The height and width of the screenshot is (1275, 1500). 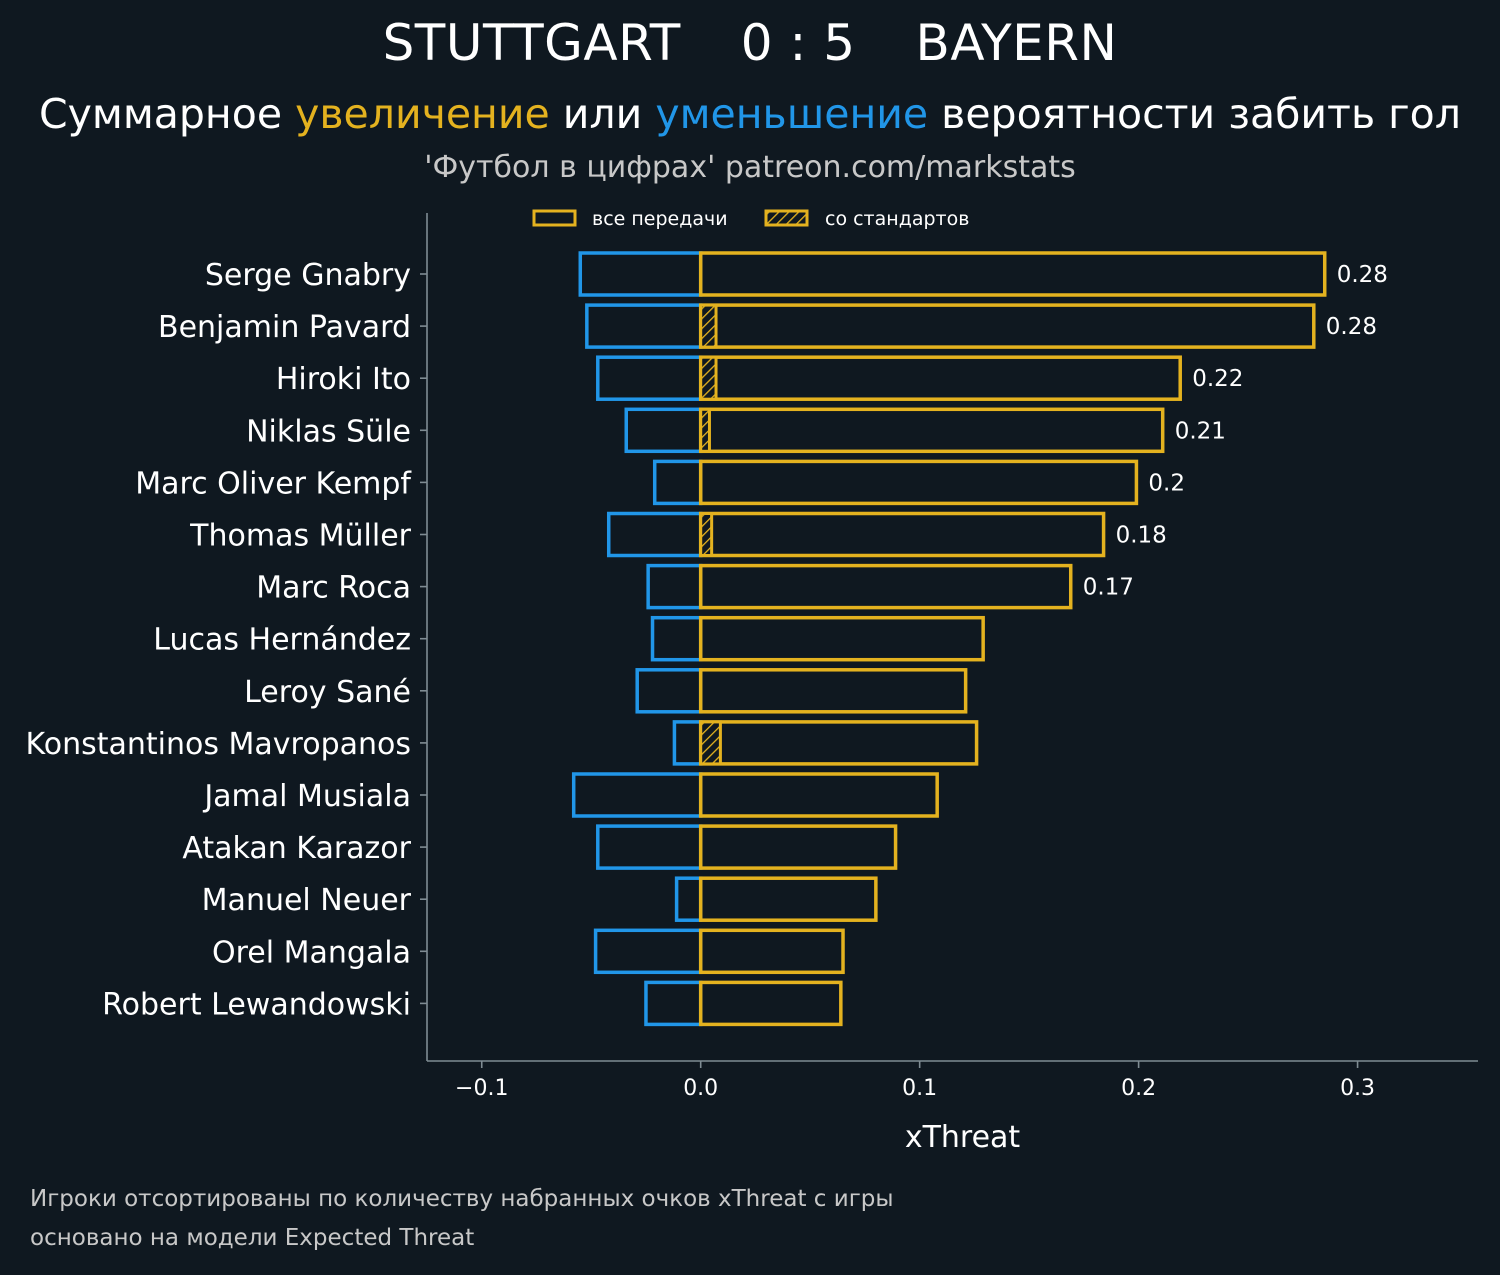 What do you see at coordinates (327, 692) in the screenshot?
I see `player-label: Leroy Sané` at bounding box center [327, 692].